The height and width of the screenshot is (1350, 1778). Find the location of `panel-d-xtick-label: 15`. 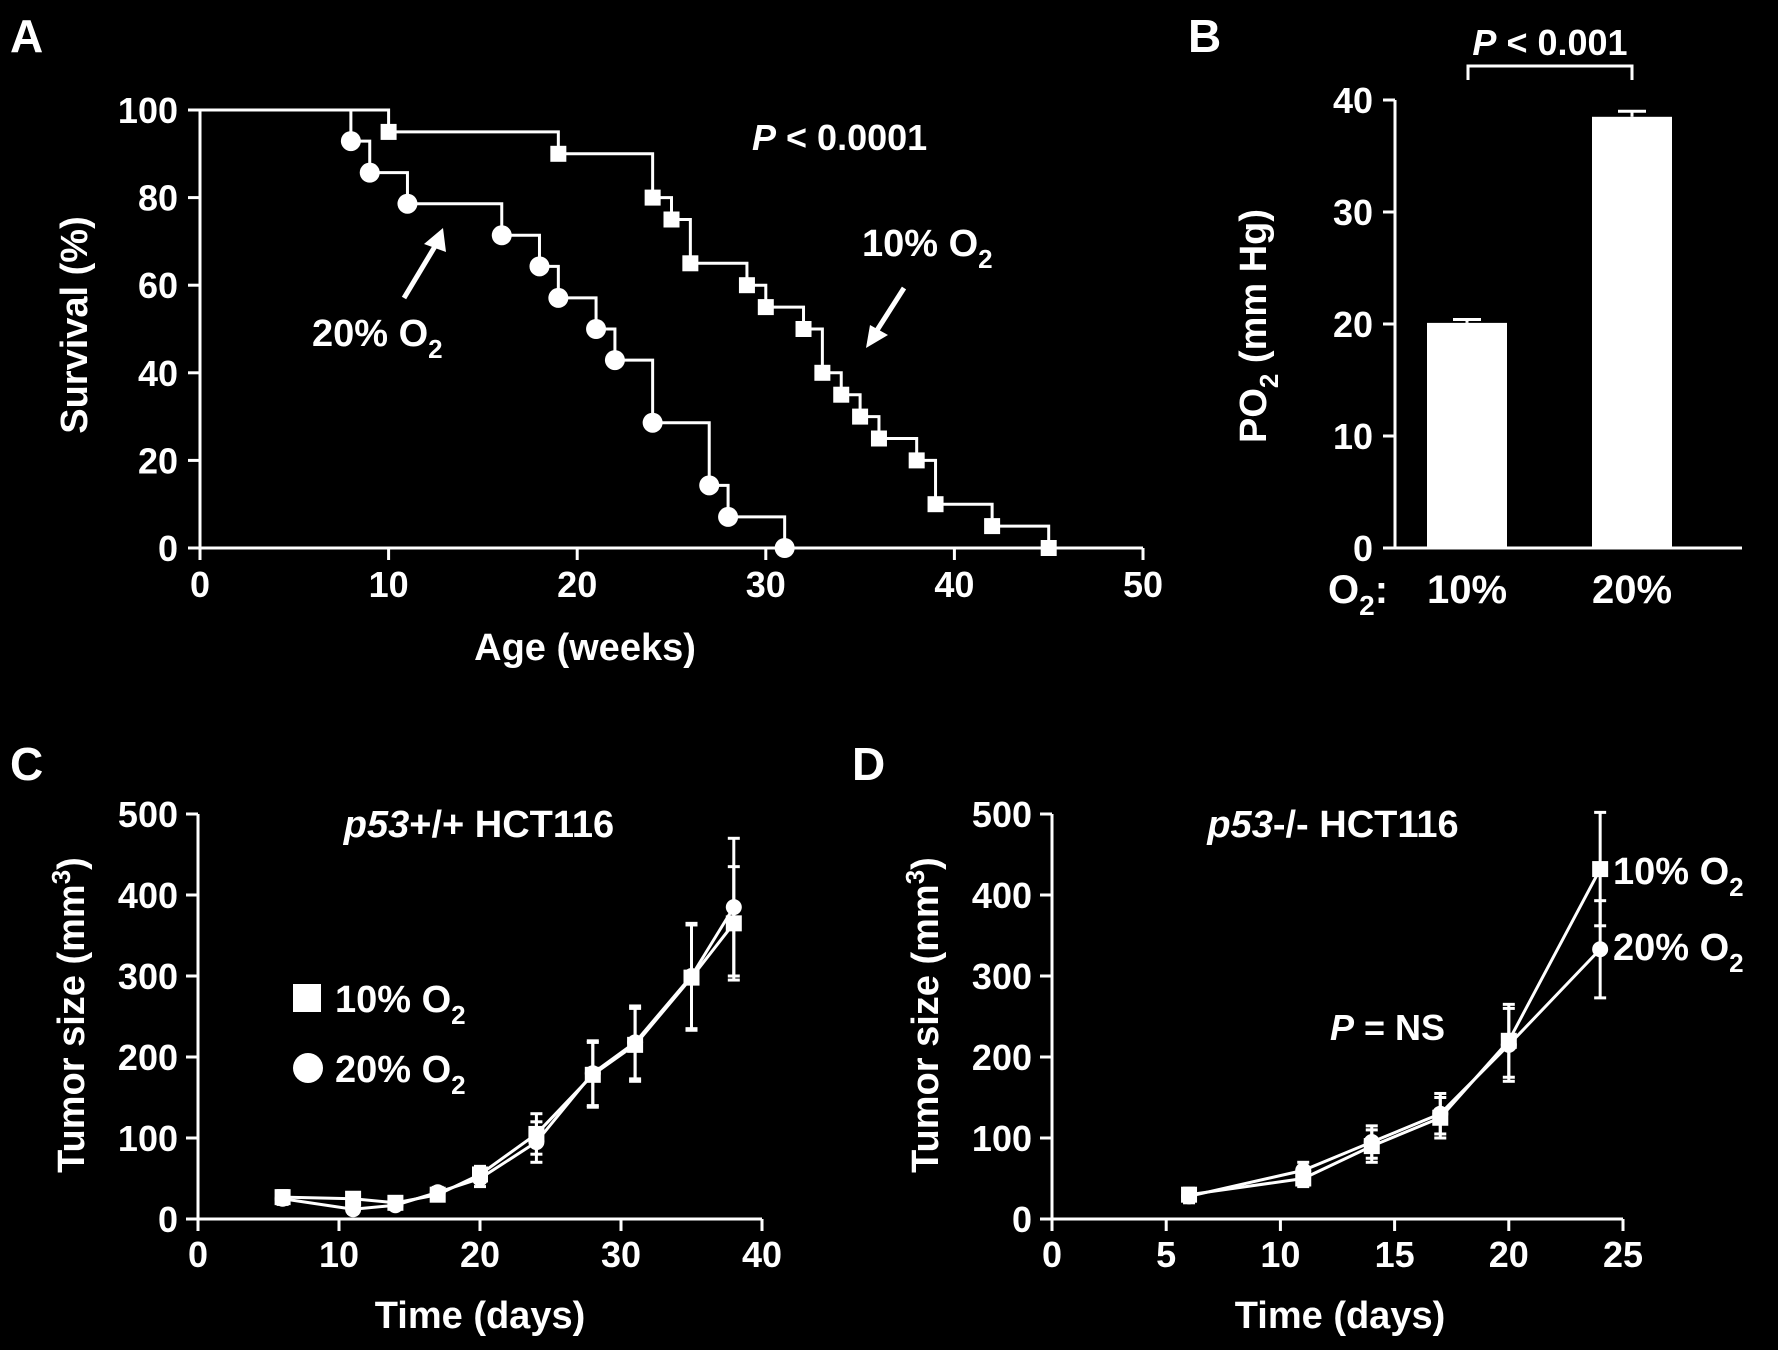

panel-d-xtick-label: 15 is located at coordinates (1395, 1254).